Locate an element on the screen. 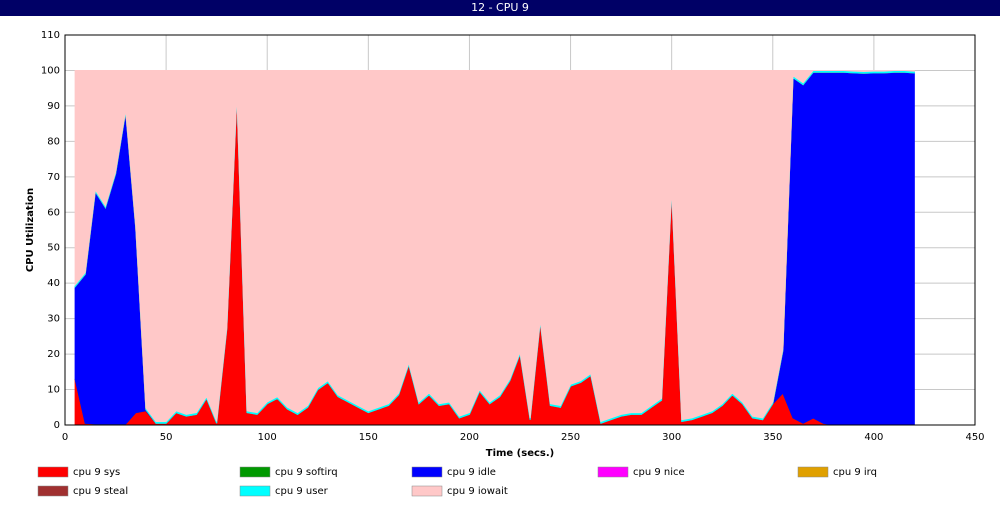  x-tick-label: 0 is located at coordinates (65, 437).